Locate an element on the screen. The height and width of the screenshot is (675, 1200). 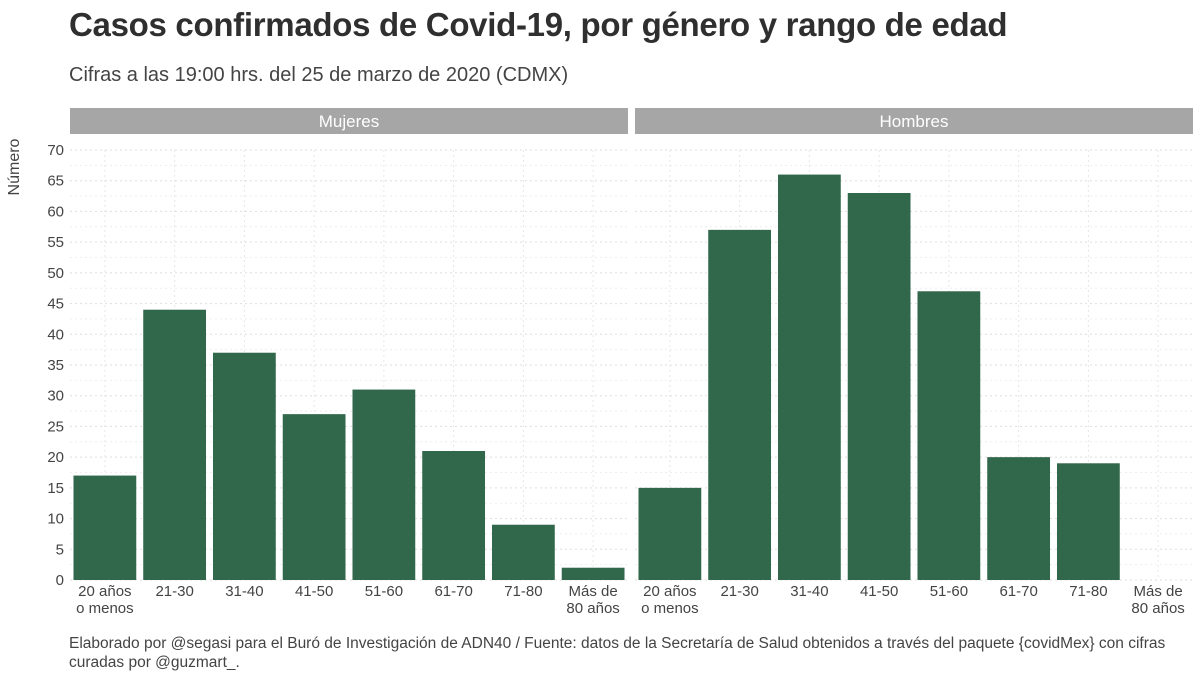
facet-strip-mujeres is located at coordinates (349, 121).